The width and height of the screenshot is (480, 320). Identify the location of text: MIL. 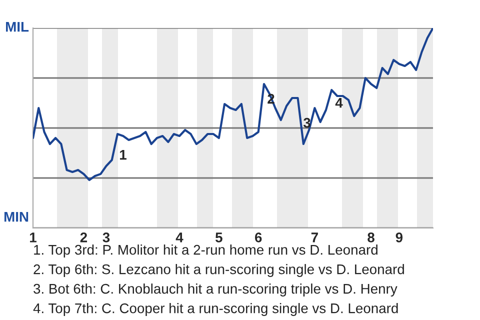
(17, 27).